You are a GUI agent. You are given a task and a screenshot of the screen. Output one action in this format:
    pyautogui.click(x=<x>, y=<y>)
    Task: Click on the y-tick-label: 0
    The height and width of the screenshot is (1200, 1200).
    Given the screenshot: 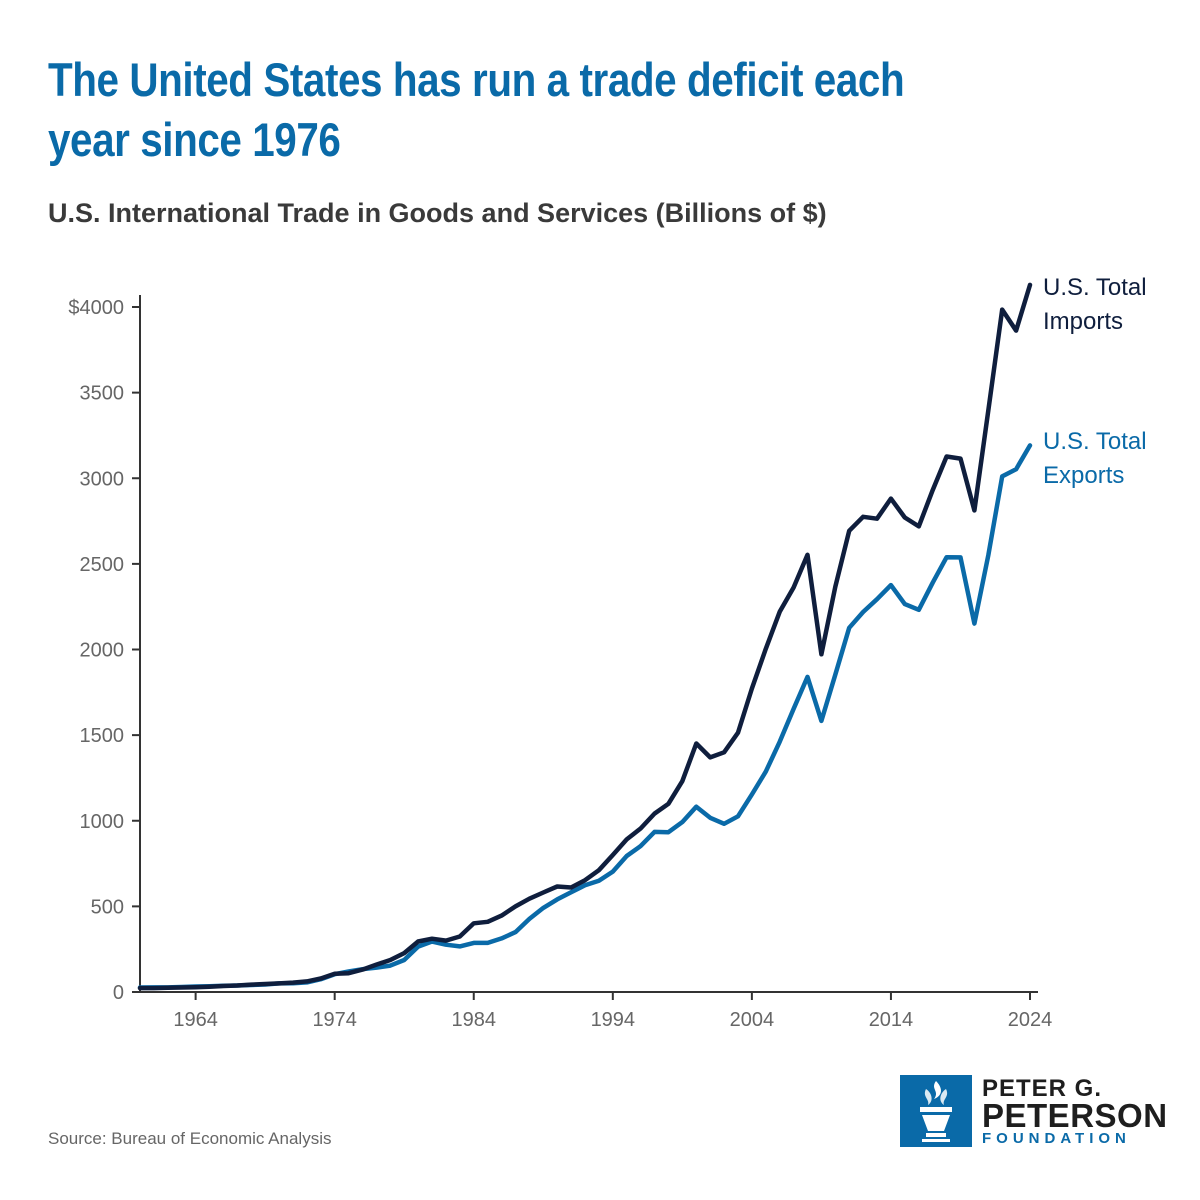 What is the action you would take?
    pyautogui.click(x=118, y=993)
    